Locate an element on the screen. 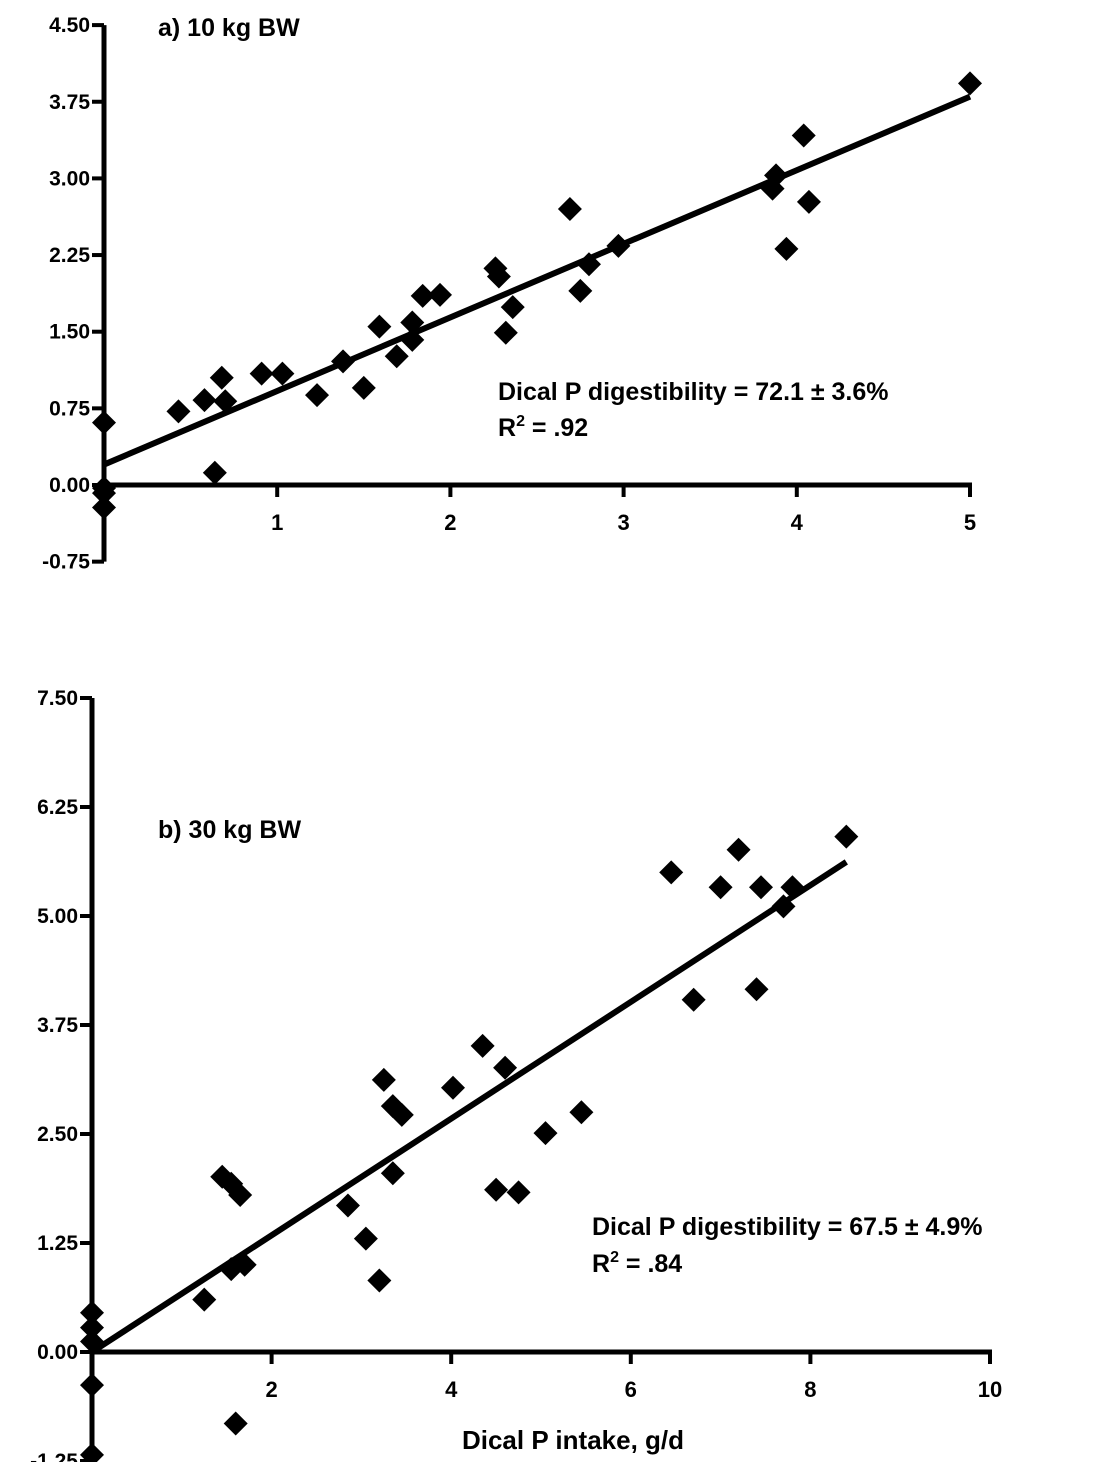 The image size is (1098, 1462). y-tick-label: 4.50 is located at coordinates (69, 25).